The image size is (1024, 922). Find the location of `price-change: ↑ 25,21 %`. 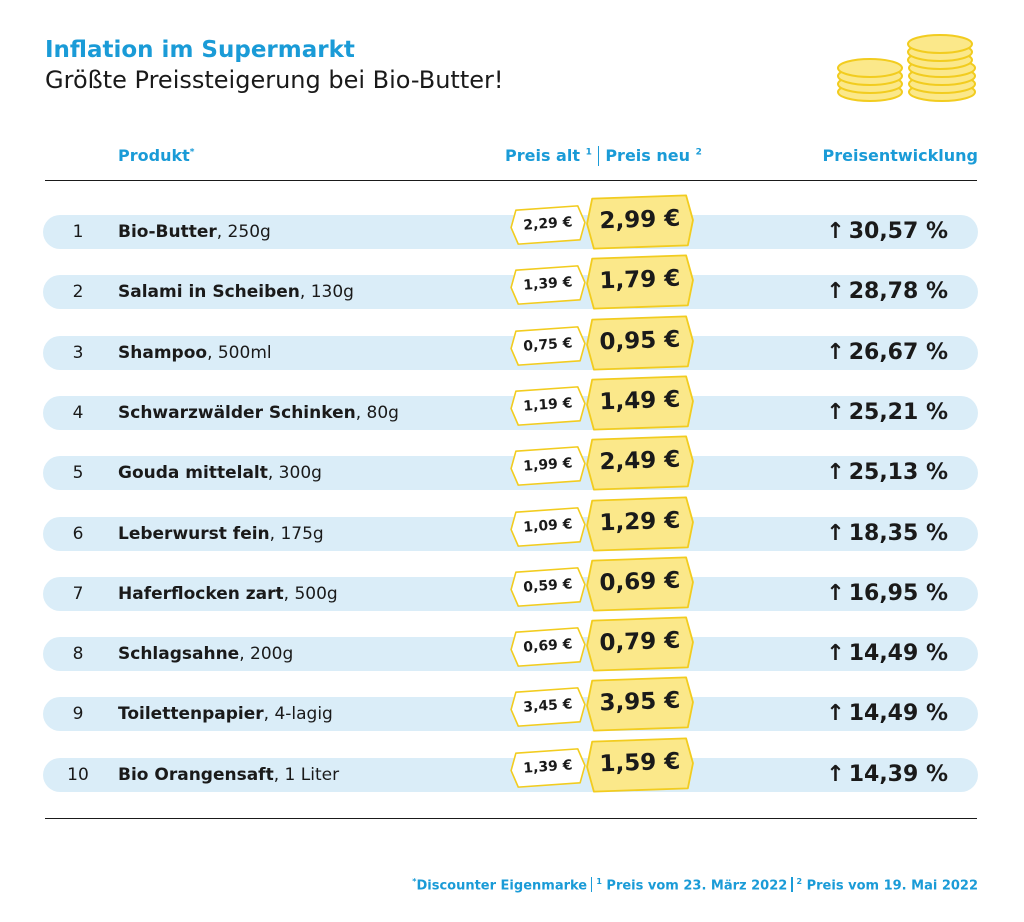

price-change: ↑ 25,21 % is located at coordinates (887, 412).